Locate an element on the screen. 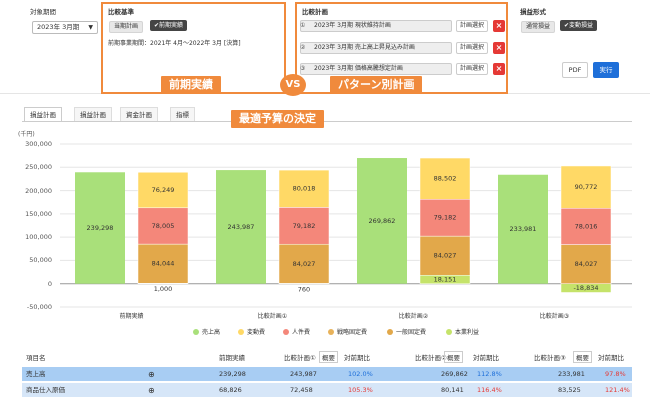 This screenshot has height=400, width=650. plan-row-2: ② 2023年 3月期 売上高上昇見込み計画 is located at coordinates (376, 48).